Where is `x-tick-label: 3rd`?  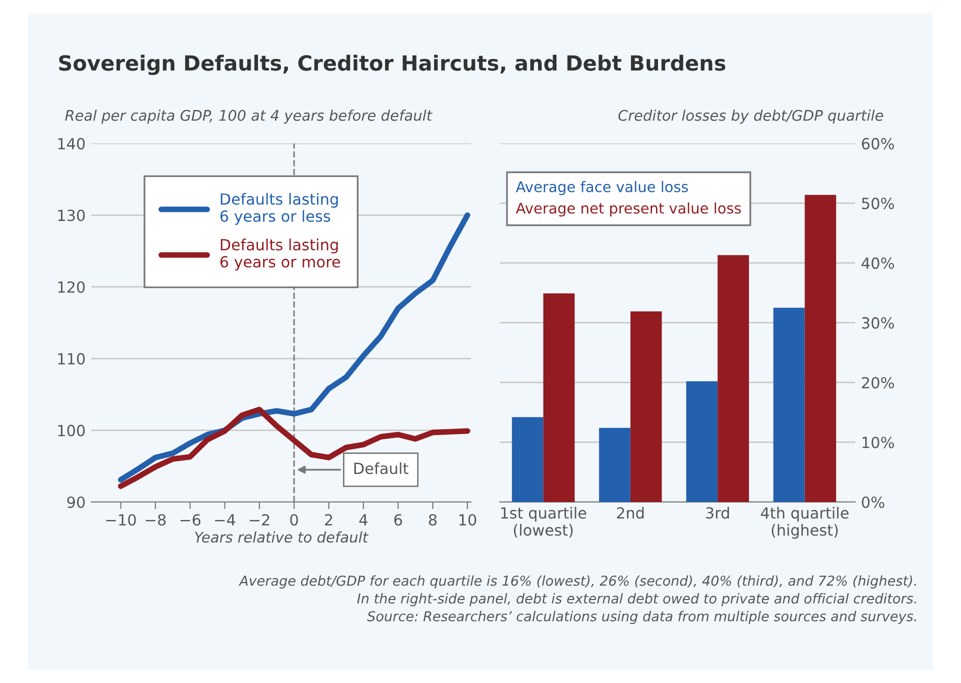
x-tick-label: 3rd is located at coordinates (717, 512).